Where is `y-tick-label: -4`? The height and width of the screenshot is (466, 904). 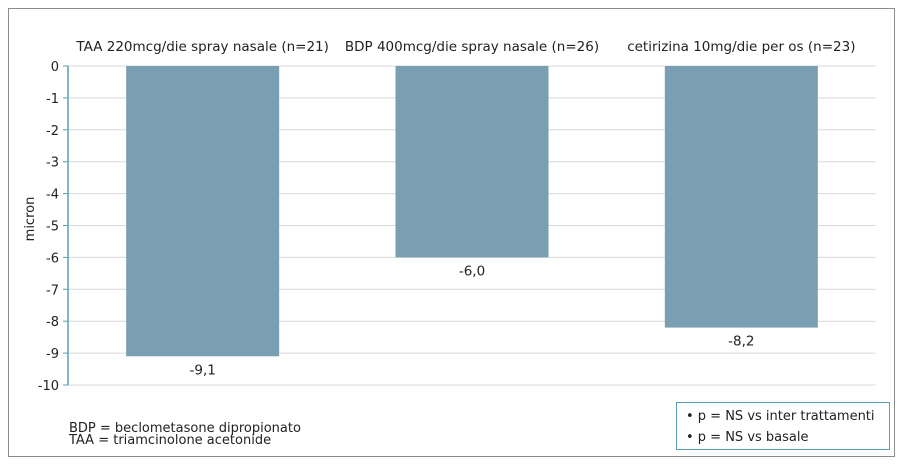
y-tick-label: -4 is located at coordinates (52, 195).